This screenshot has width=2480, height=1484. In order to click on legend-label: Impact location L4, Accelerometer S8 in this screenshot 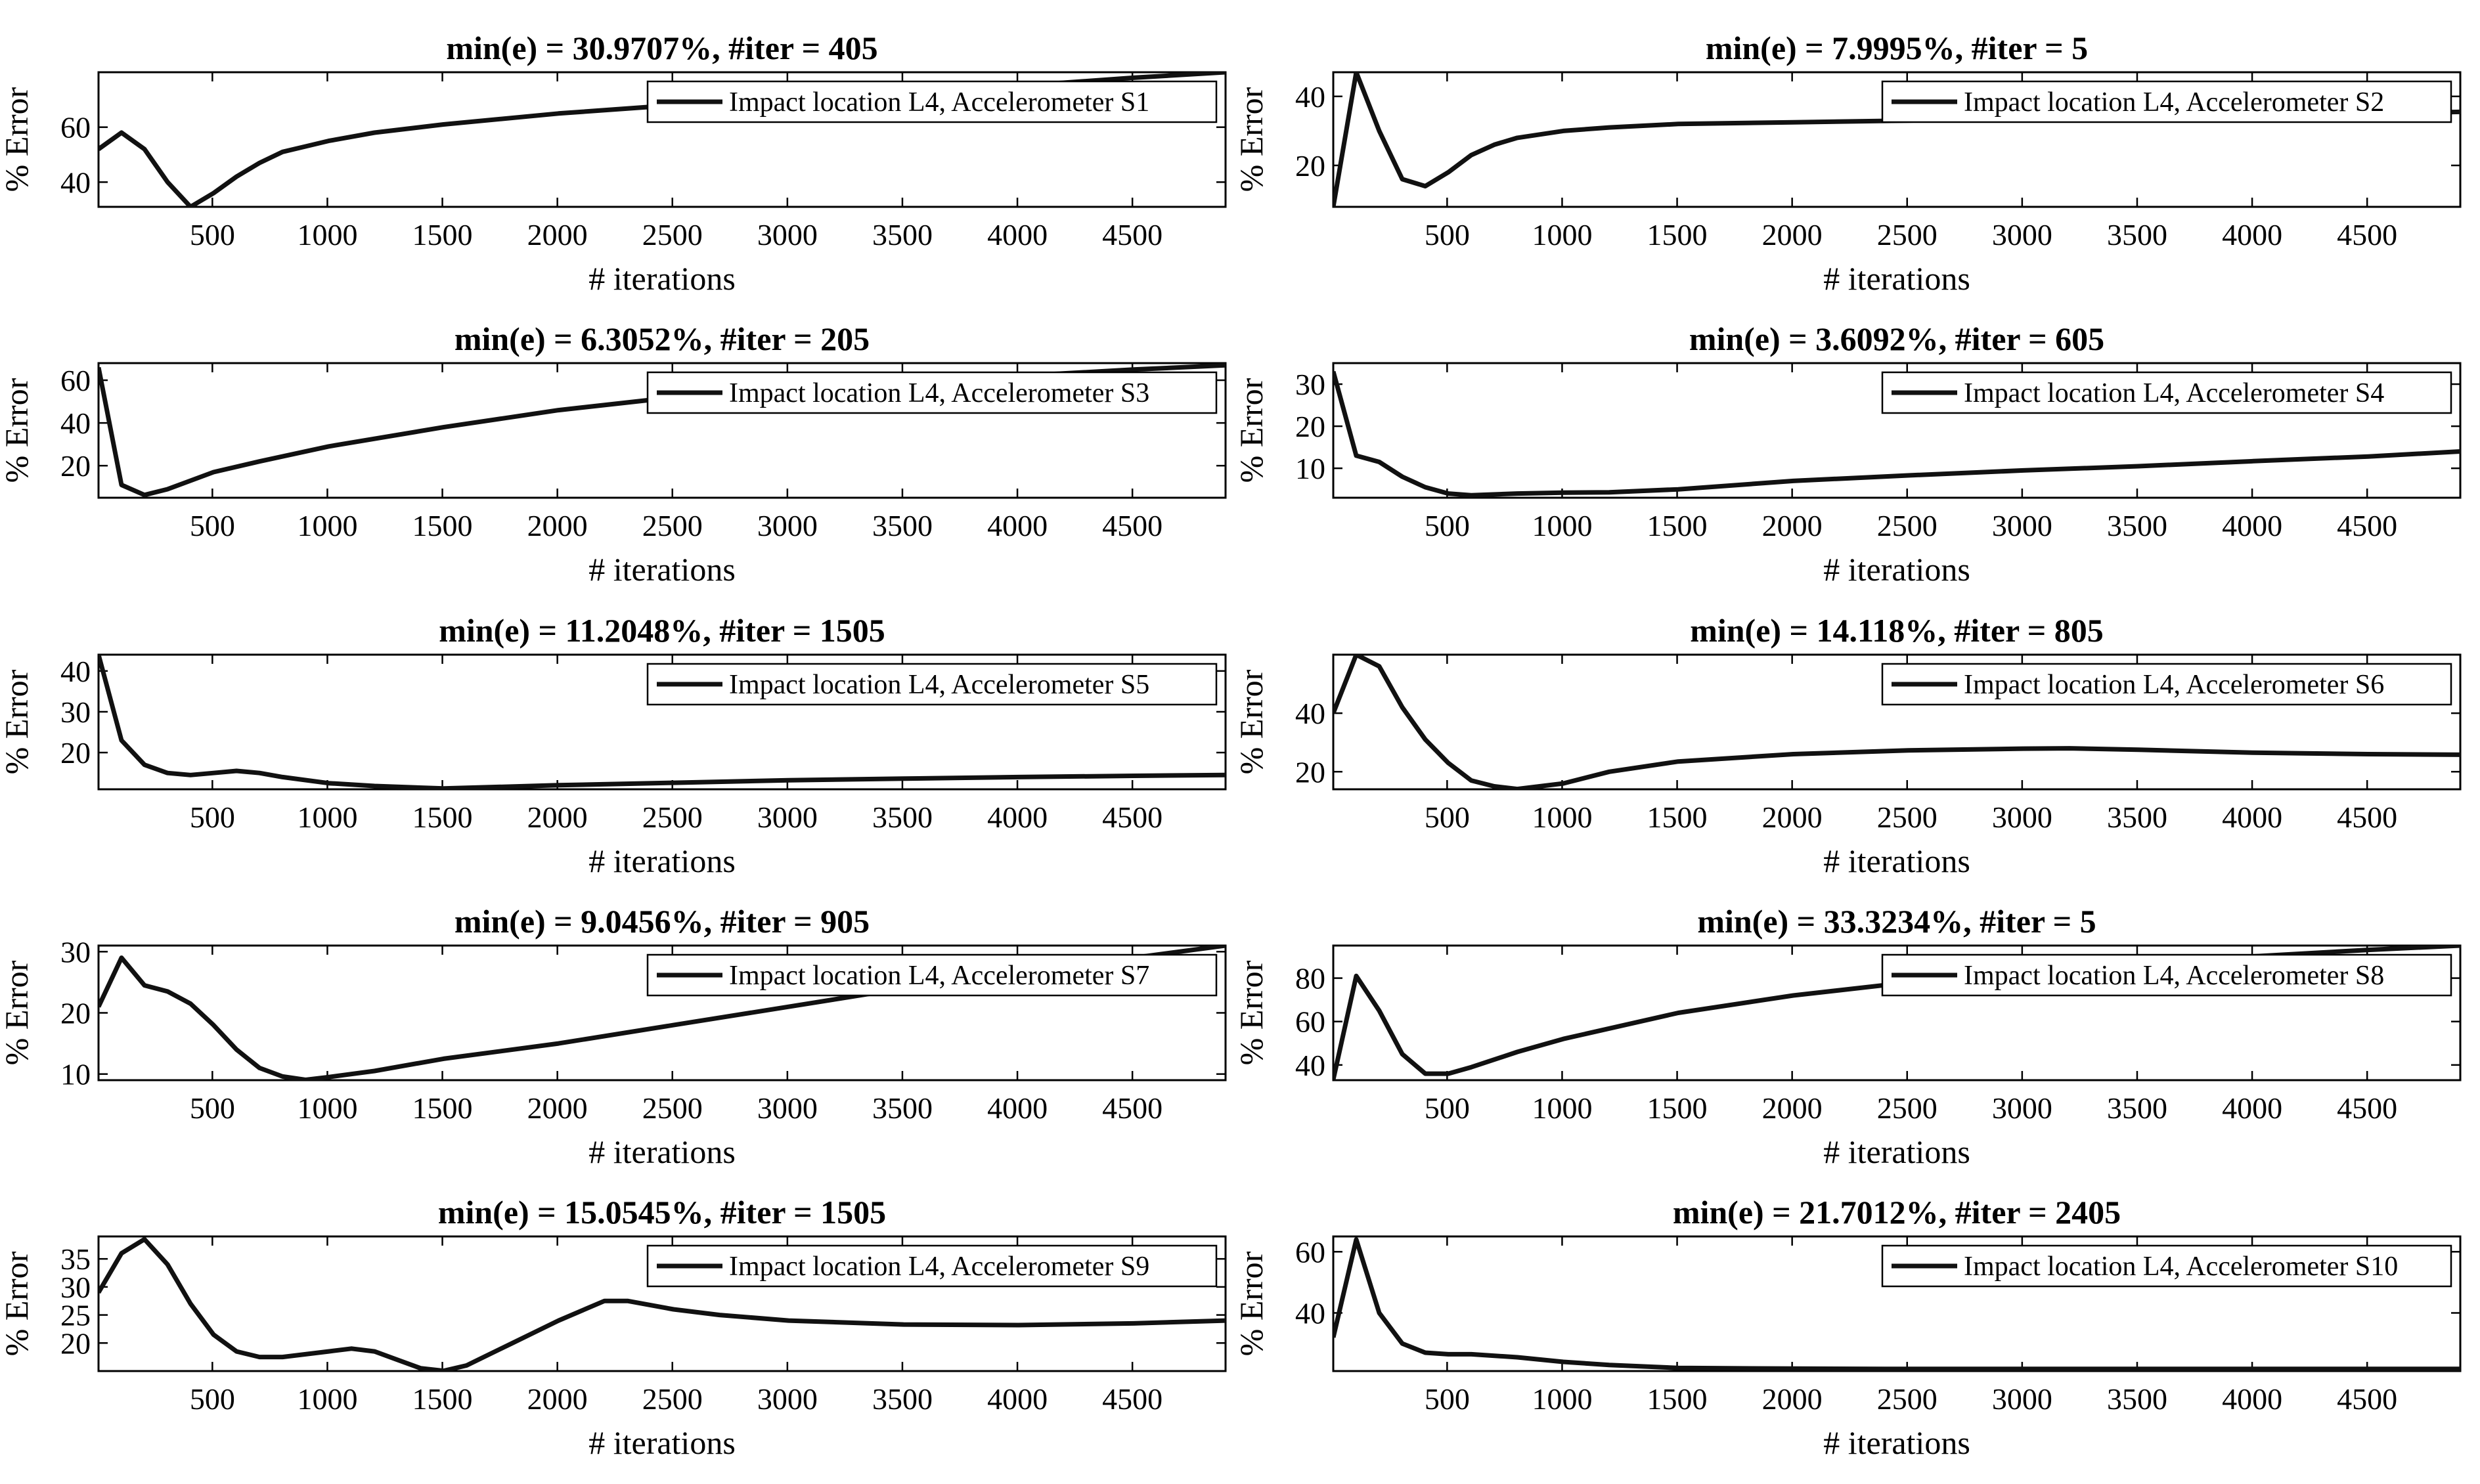, I will do `click(2174, 976)`.